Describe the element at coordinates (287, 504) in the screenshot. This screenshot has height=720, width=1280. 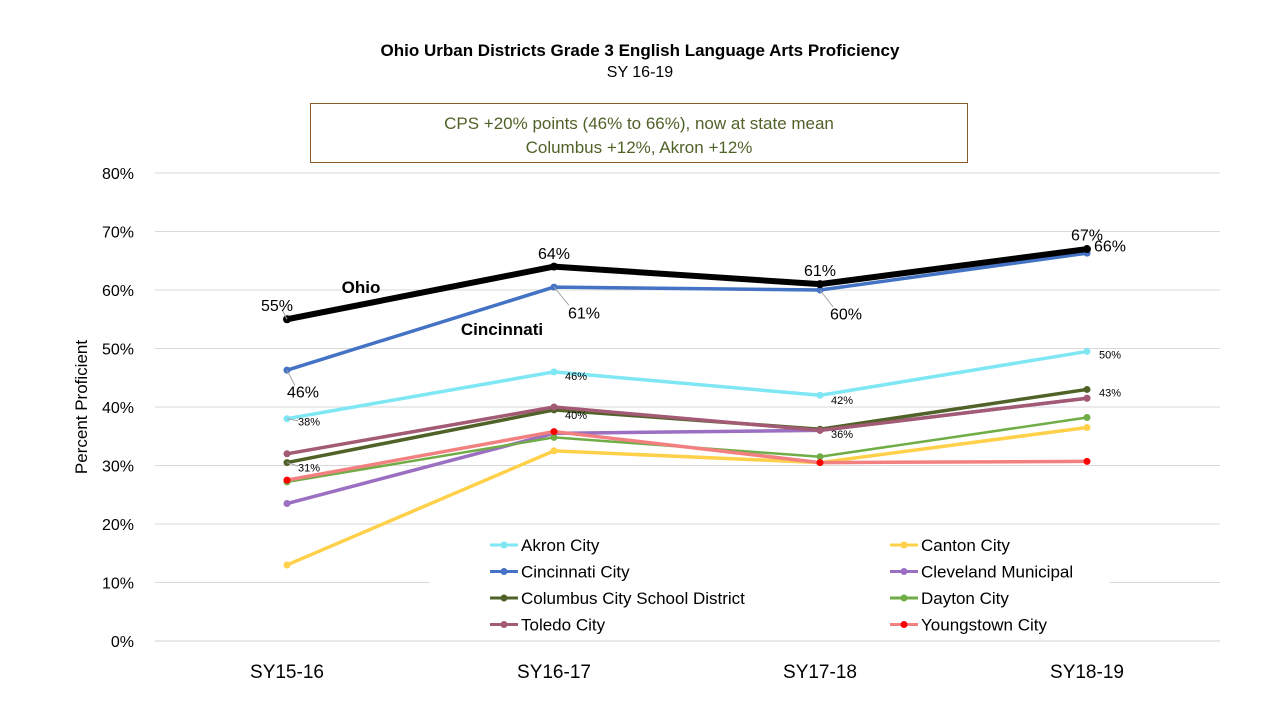
I see `data-point-cleveland-municipal` at that location.